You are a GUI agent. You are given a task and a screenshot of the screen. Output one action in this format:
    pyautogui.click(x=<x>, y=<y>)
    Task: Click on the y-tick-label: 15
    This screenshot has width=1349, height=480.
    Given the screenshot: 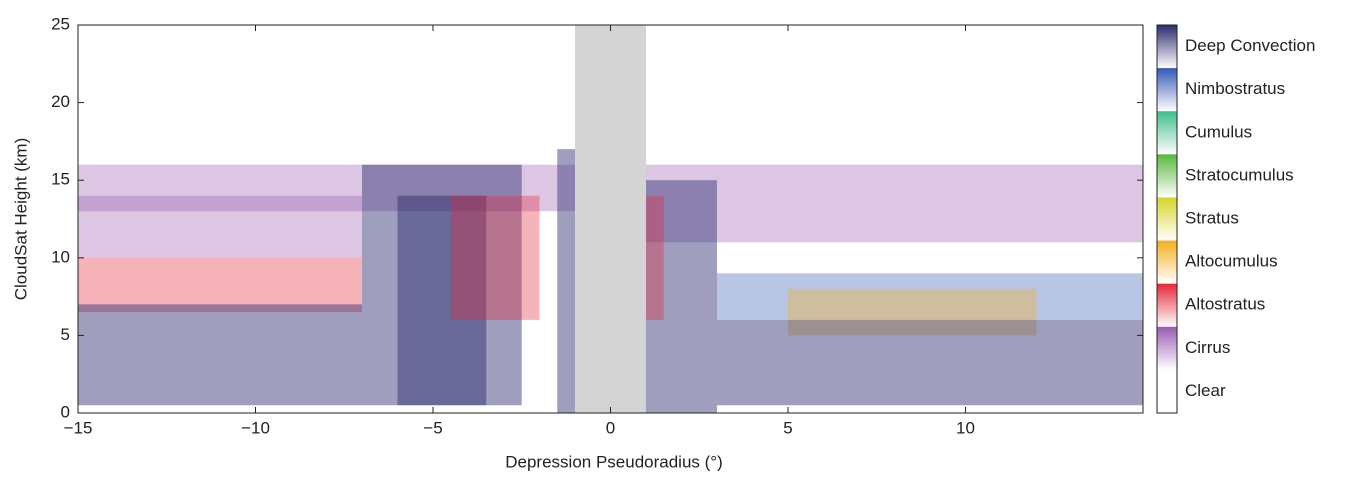 What is the action you would take?
    pyautogui.click(x=60, y=179)
    